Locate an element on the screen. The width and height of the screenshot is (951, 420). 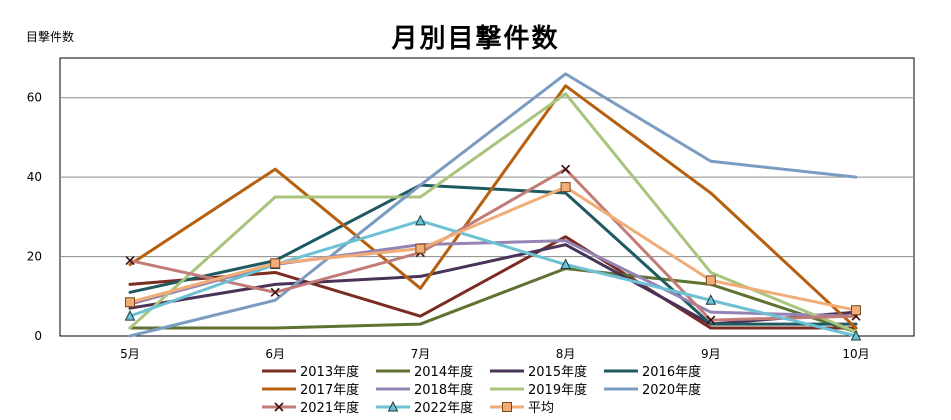
legend-label: 2017年度 is located at coordinates (329, 390).